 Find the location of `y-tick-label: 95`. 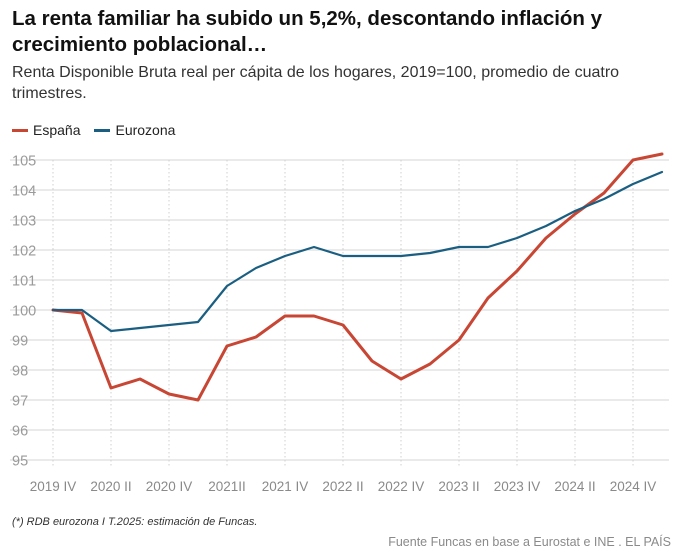

y-tick-label: 95 is located at coordinates (20, 462).